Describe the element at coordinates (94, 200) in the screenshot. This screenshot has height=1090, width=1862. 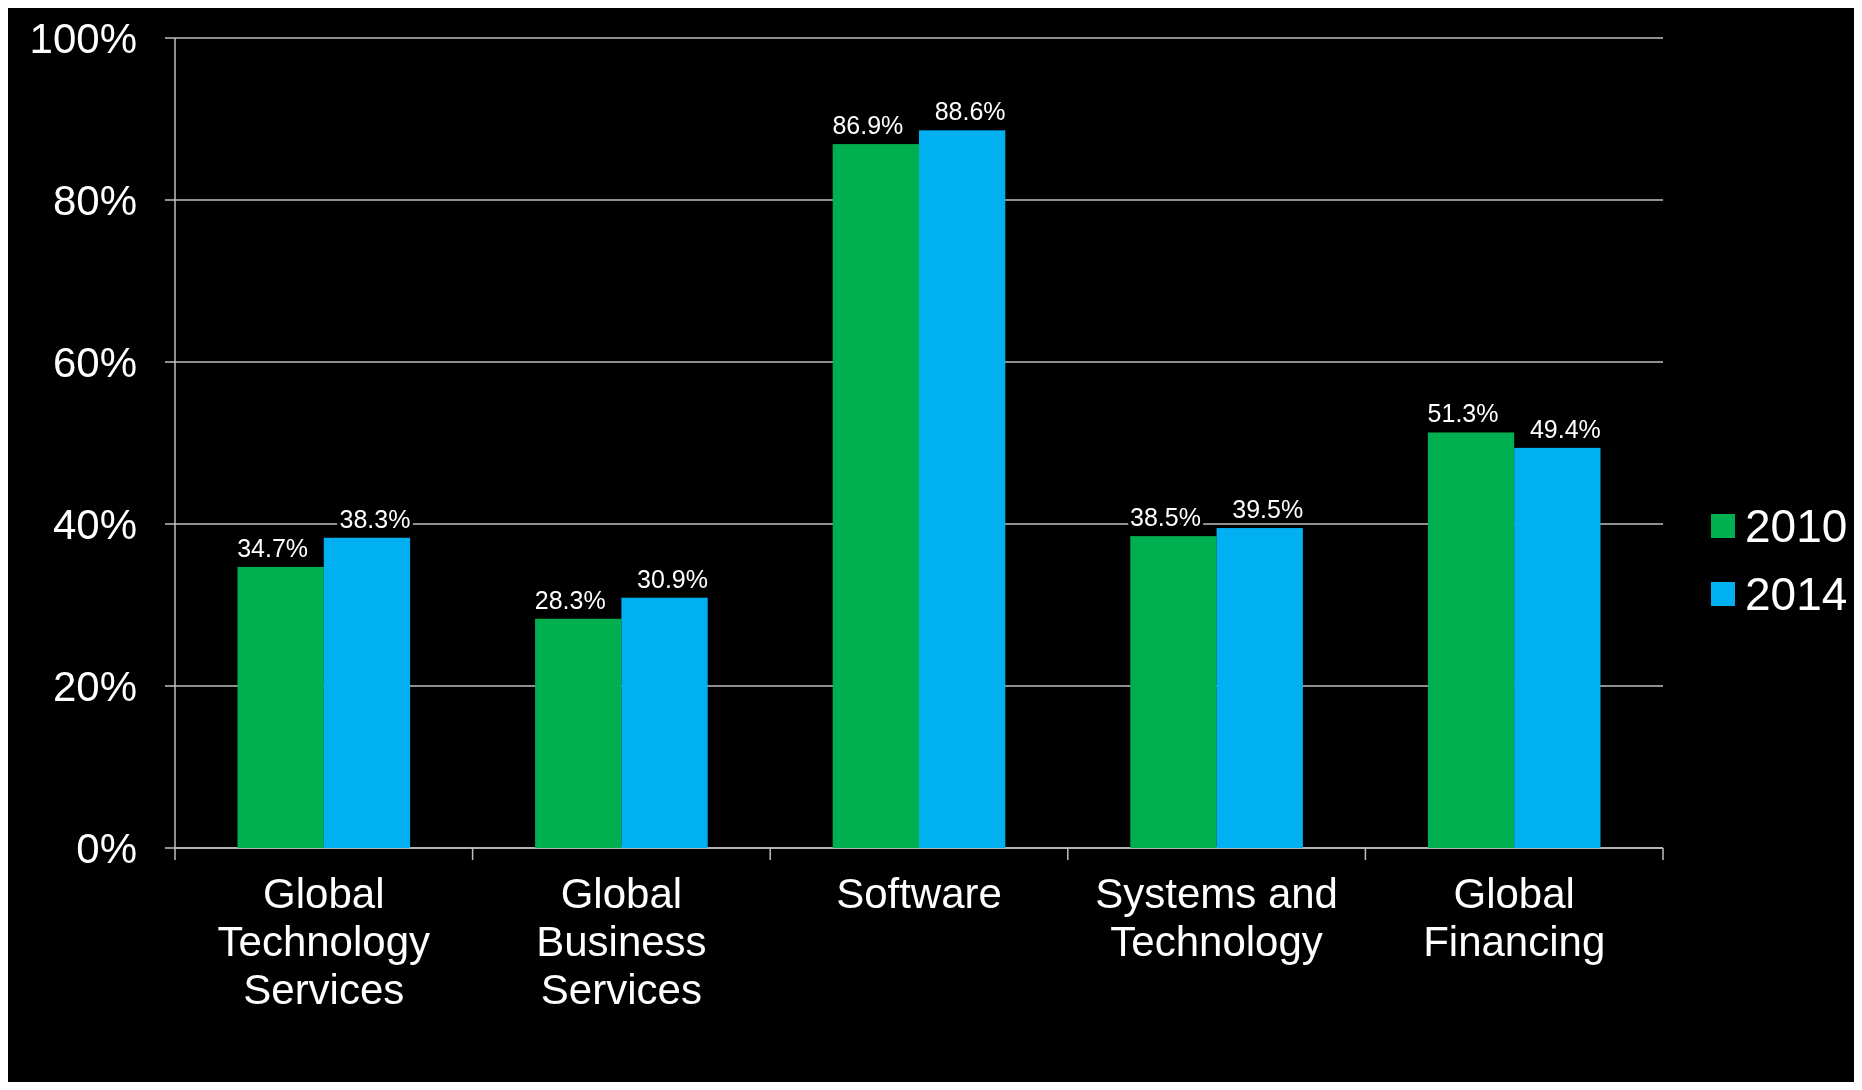
I see `y-tick-label: 80%` at that location.